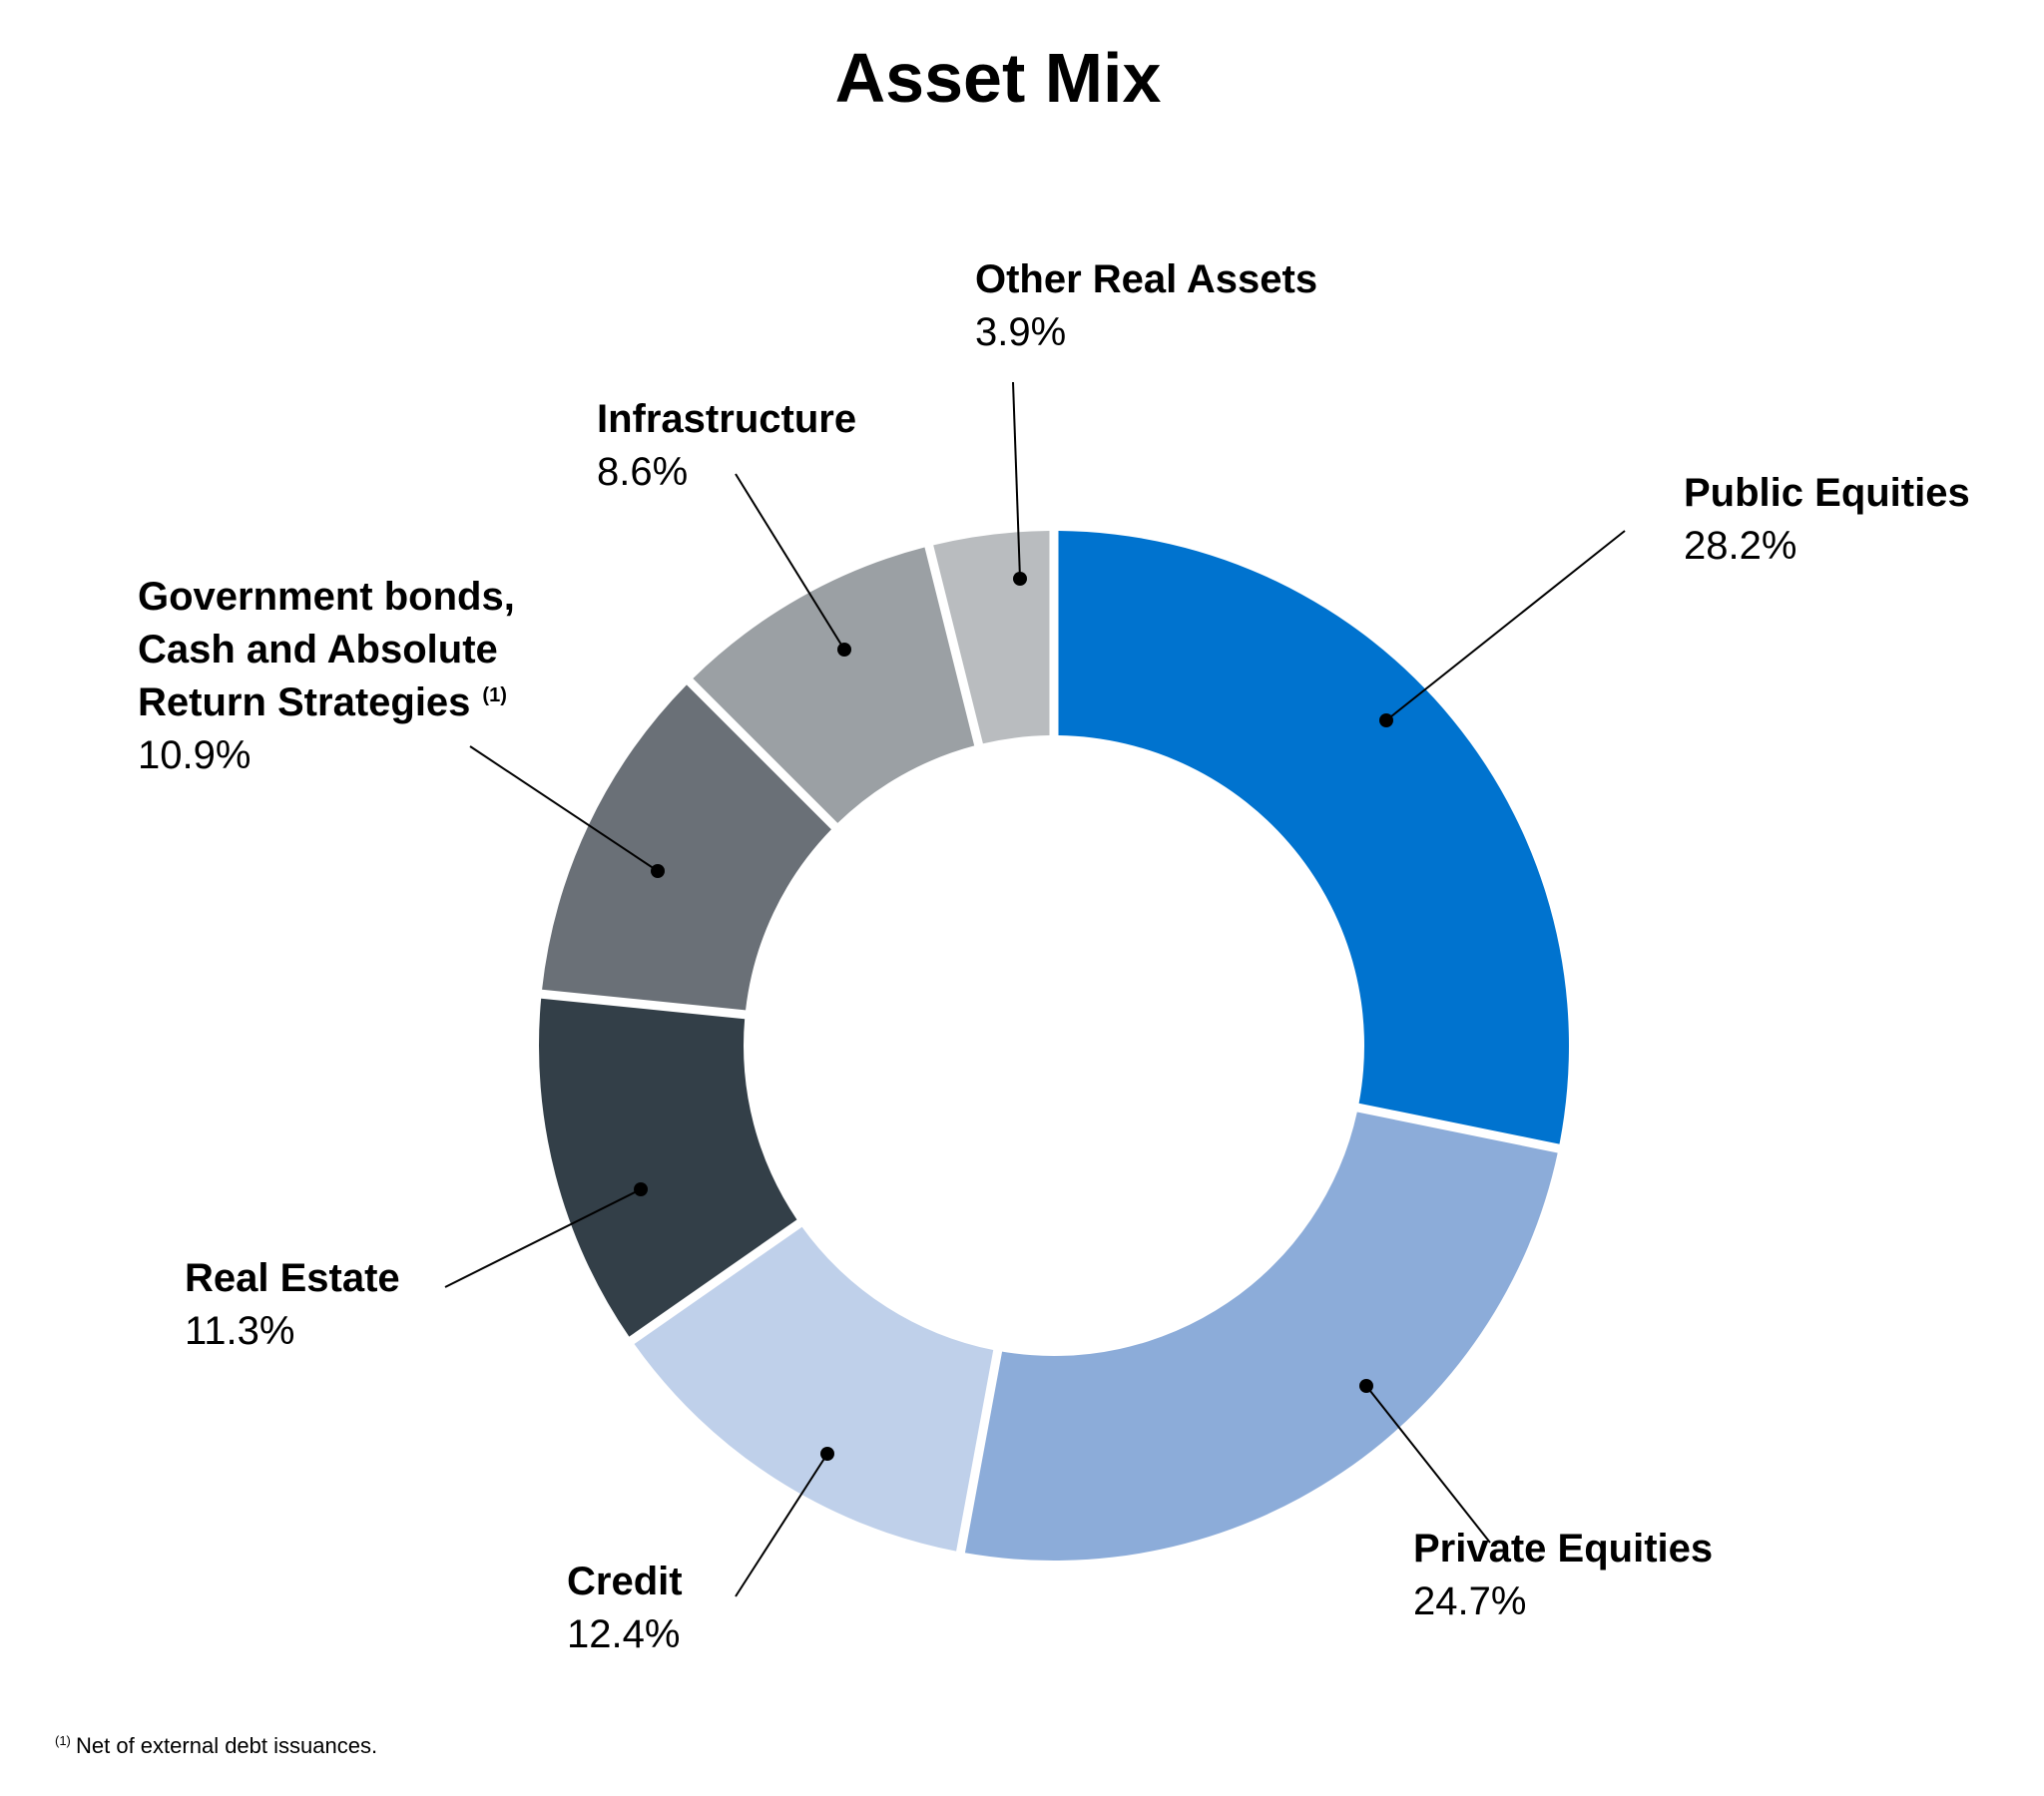 Image resolution: width=2044 pixels, height=1796 pixels. What do you see at coordinates (642, 472) in the screenshot?
I see `value-label-infrastructure: 8.6%` at bounding box center [642, 472].